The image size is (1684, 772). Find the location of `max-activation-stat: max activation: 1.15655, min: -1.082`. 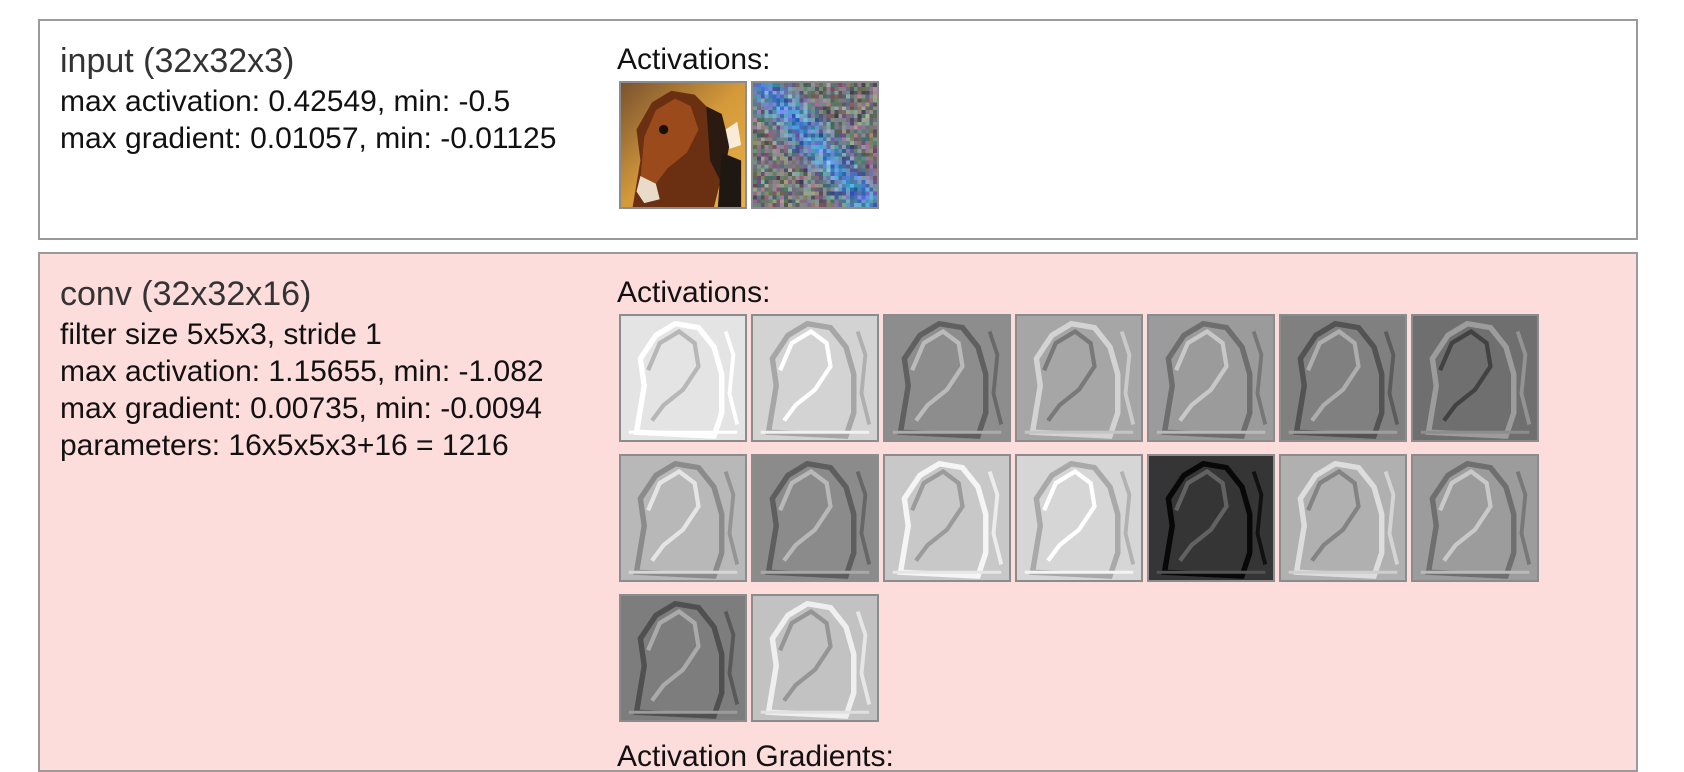

max-activation-stat: max activation: 1.15655, min: -1.082 is located at coordinates (302, 371).